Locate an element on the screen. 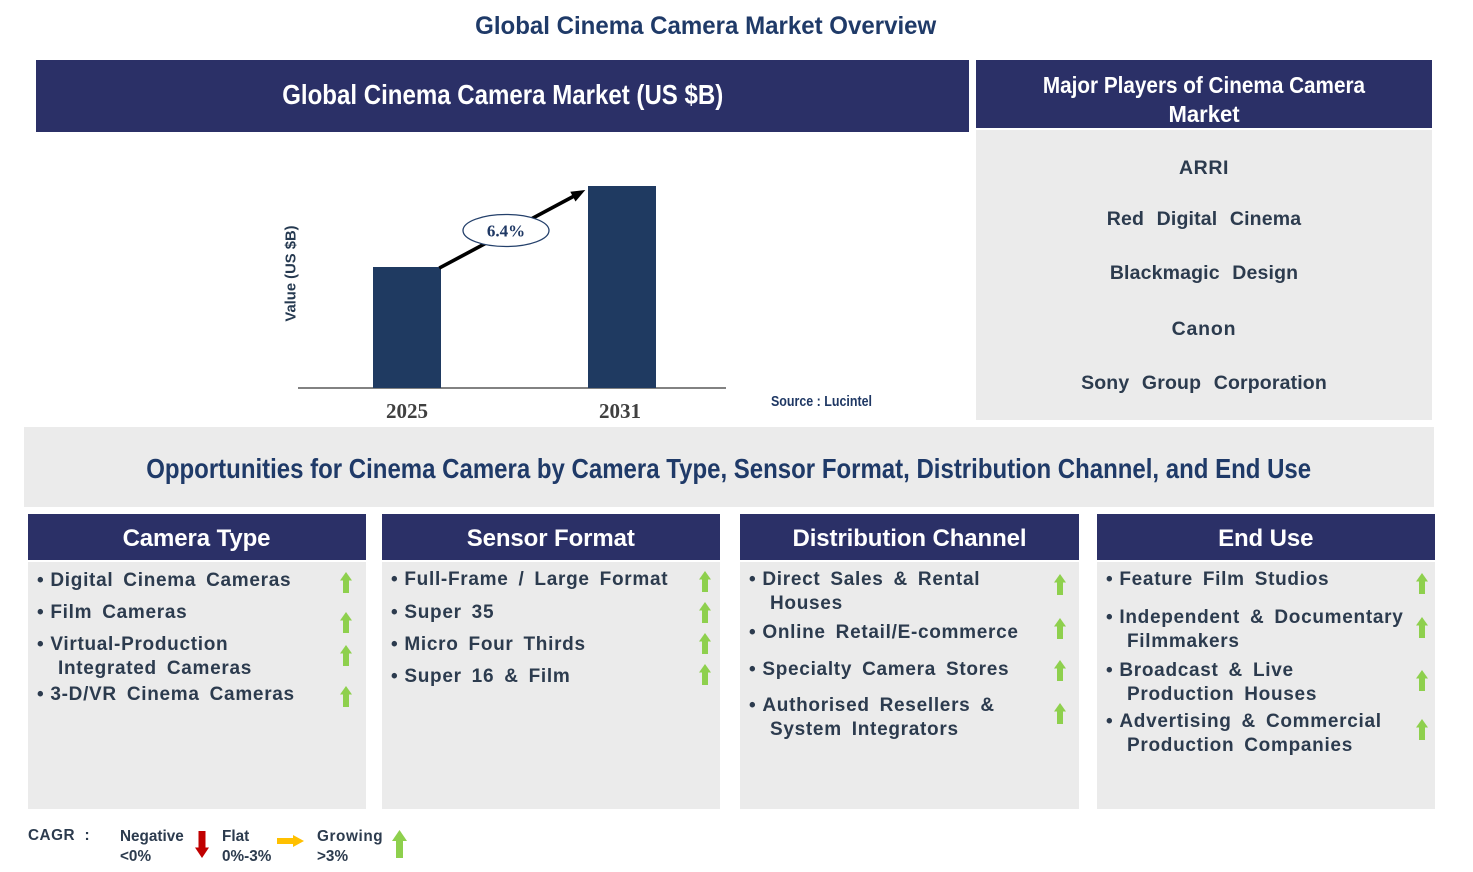  svg-text: Value (US $B) is located at coordinates (292, 273).